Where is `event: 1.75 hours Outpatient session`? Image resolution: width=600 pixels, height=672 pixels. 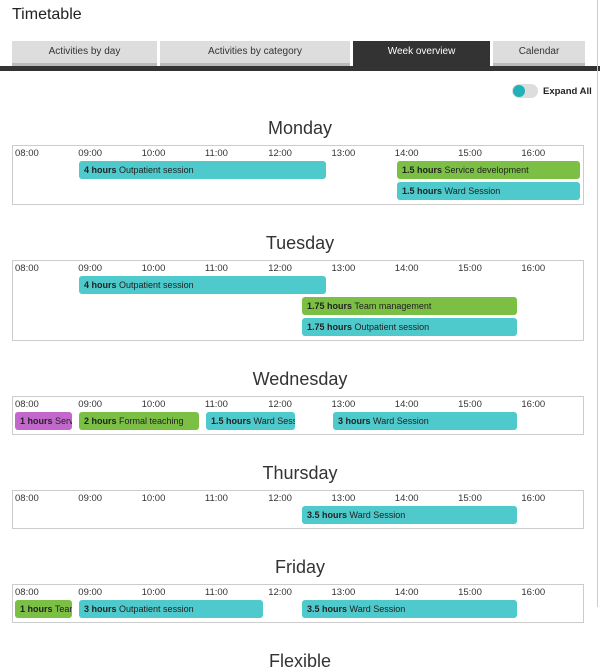 event: 1.75 hours Outpatient session is located at coordinates (409, 327).